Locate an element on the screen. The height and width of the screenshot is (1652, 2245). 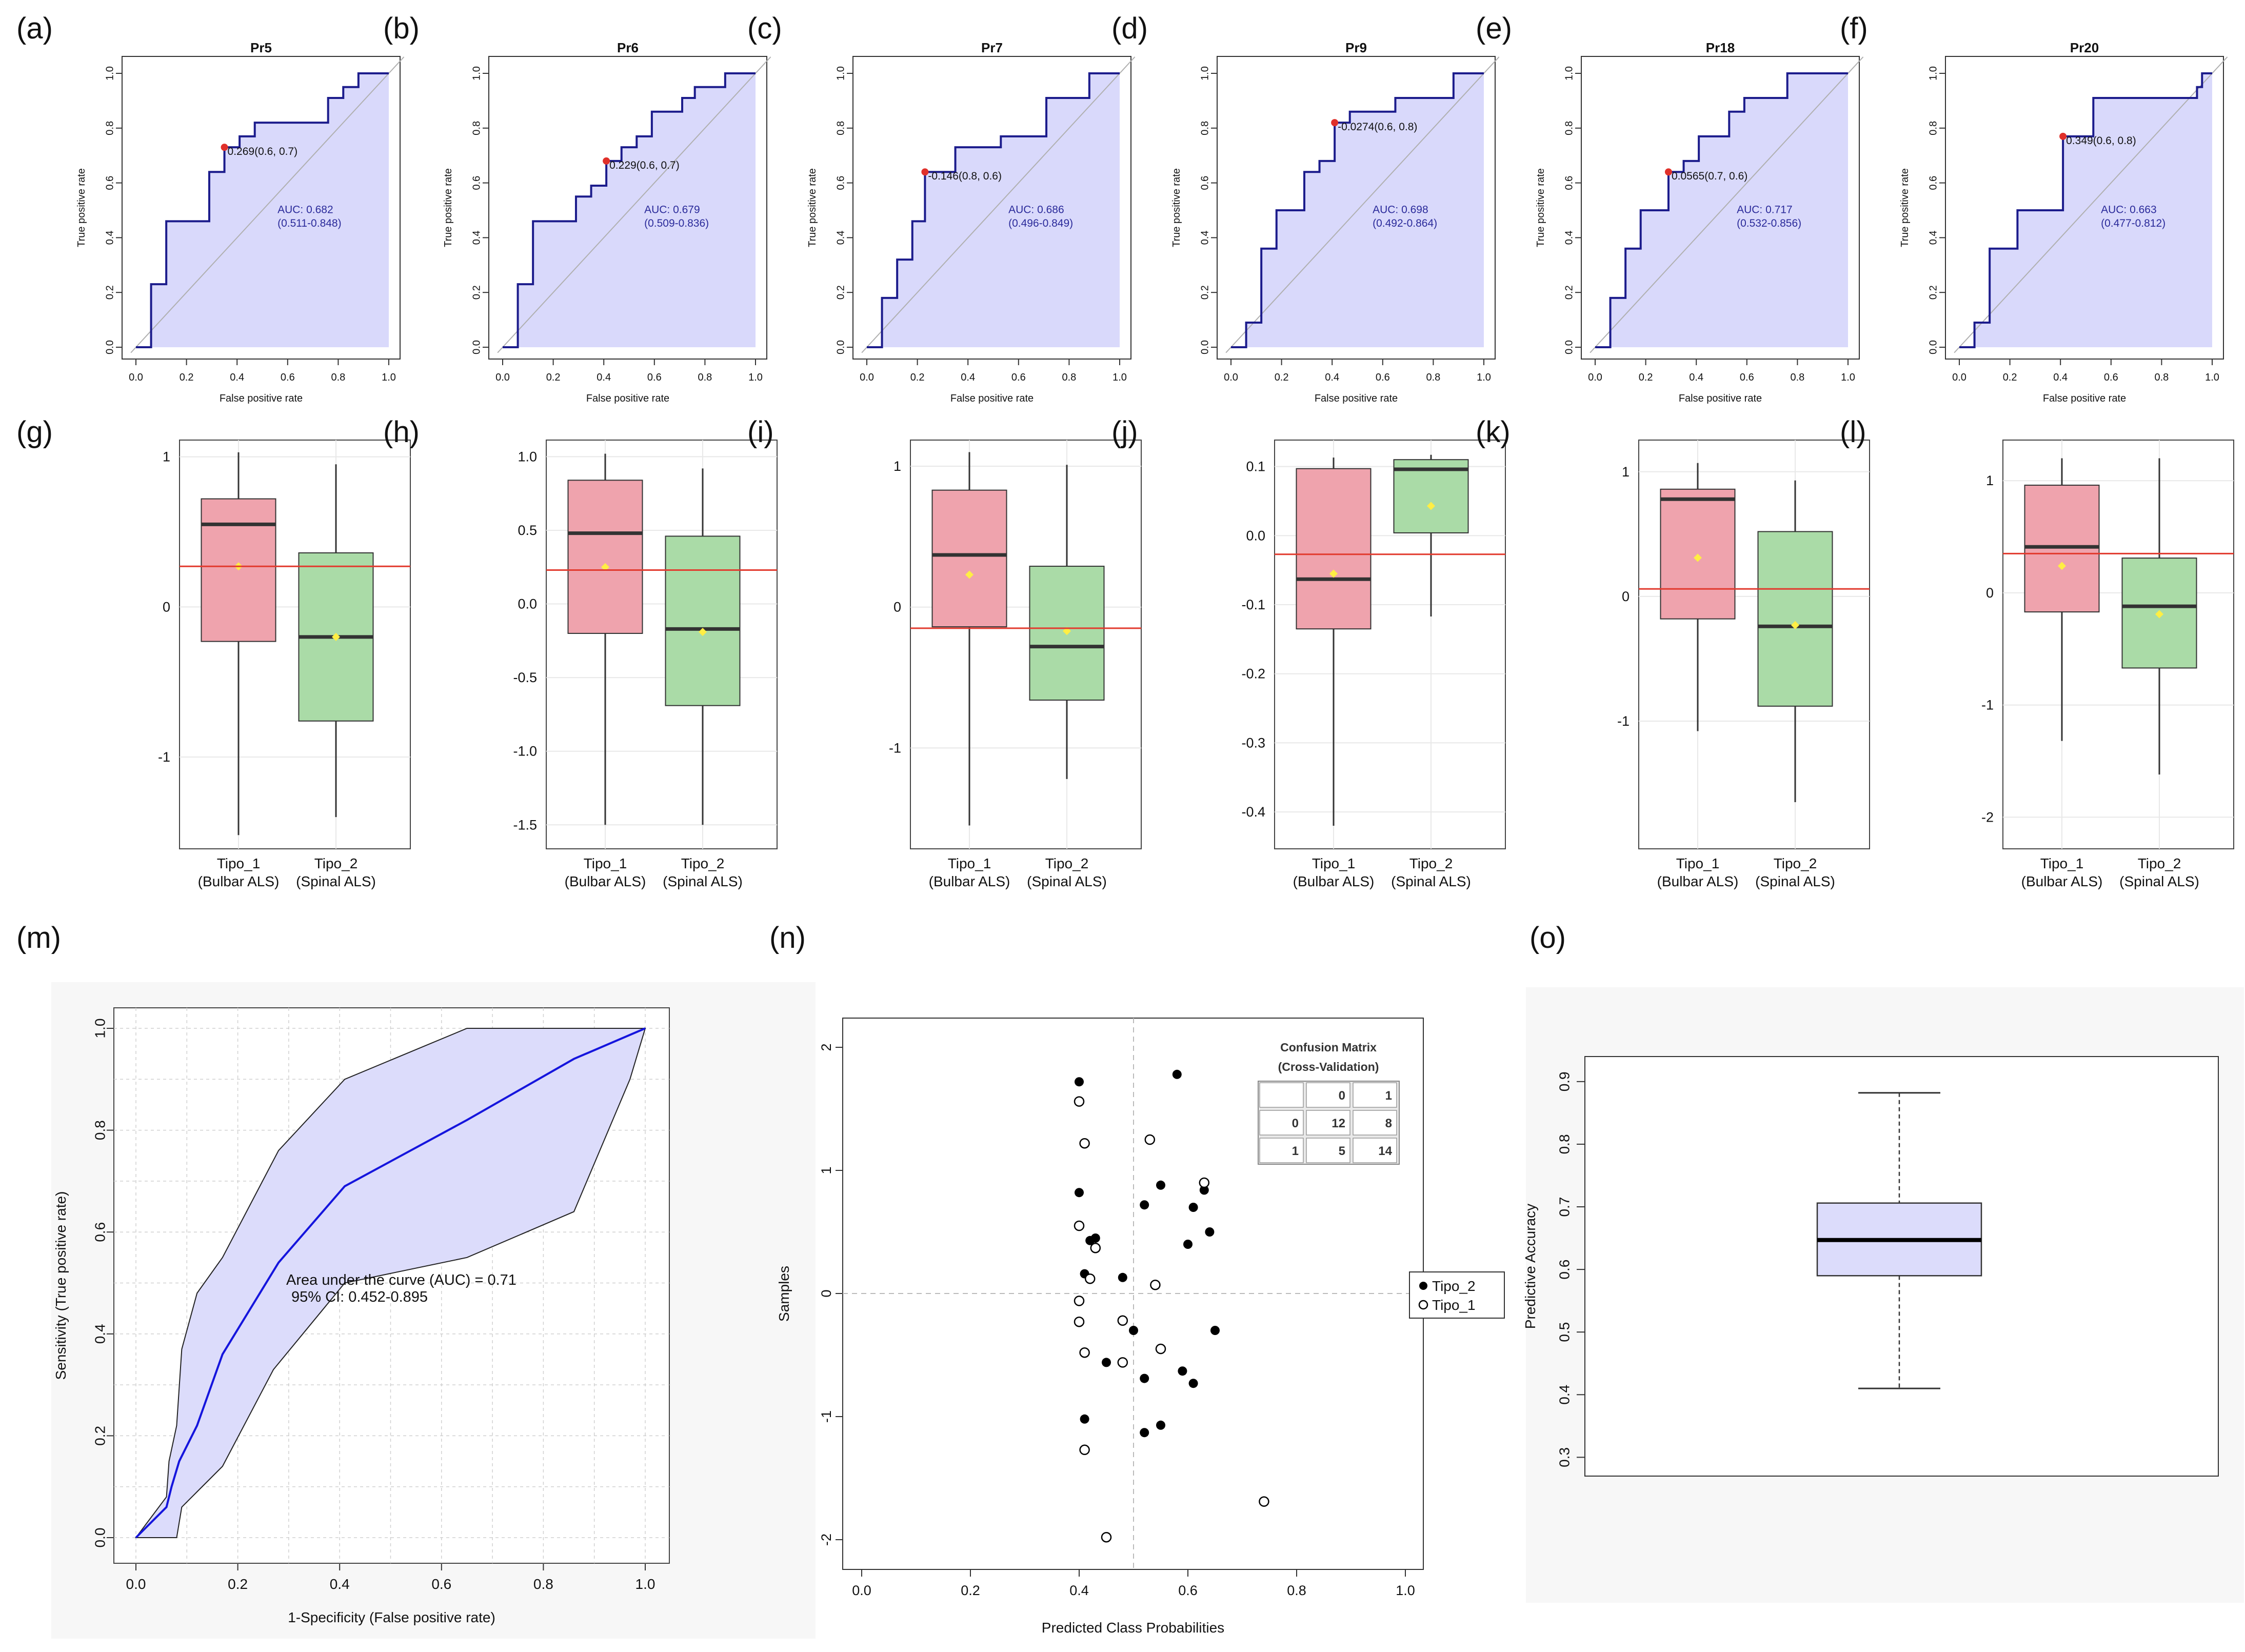
category-sublabel: (Bulbar ALS) is located at coordinates (605, 881).